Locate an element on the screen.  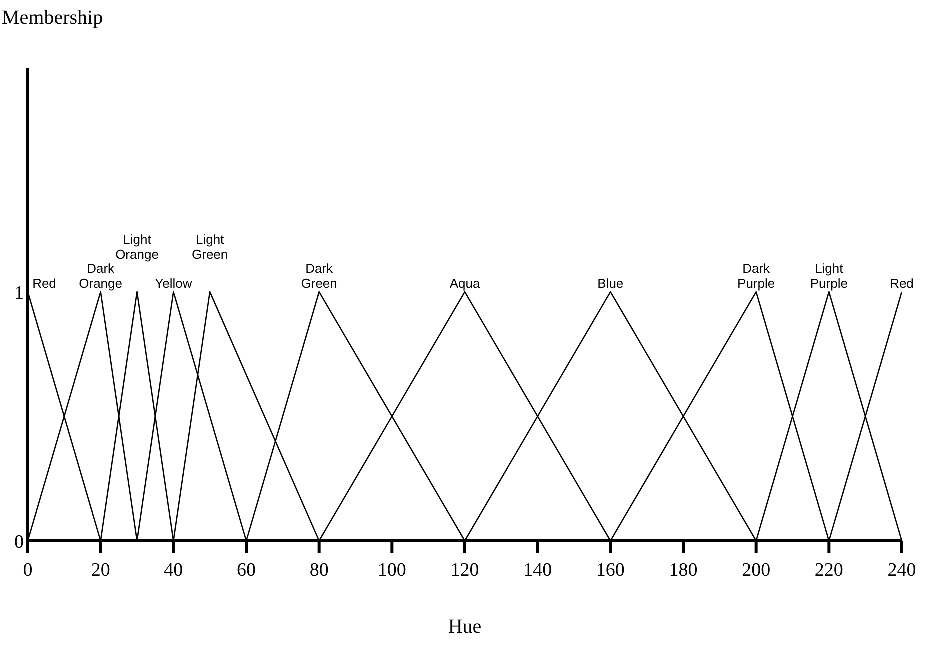
x-tick-label: 100 is located at coordinates (392, 570).